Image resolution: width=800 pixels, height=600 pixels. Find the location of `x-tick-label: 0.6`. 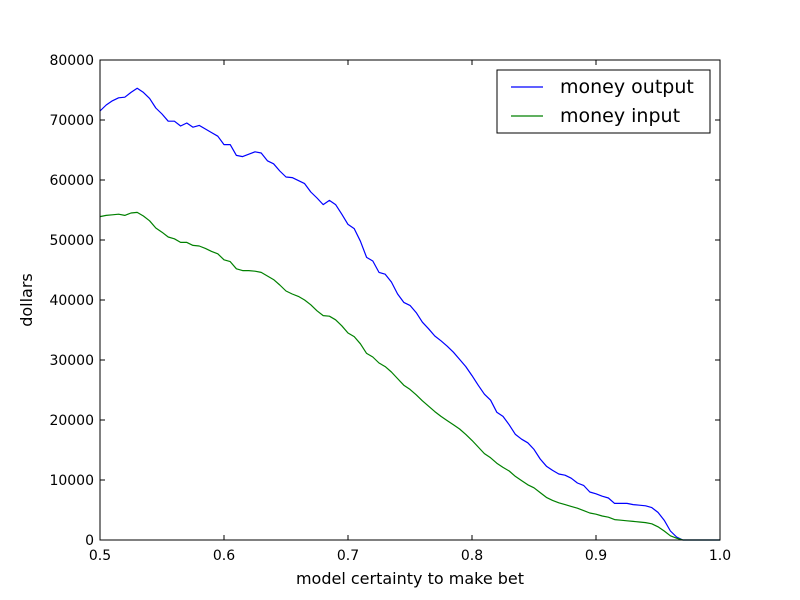

x-tick-label: 0.6 is located at coordinates (224, 556).